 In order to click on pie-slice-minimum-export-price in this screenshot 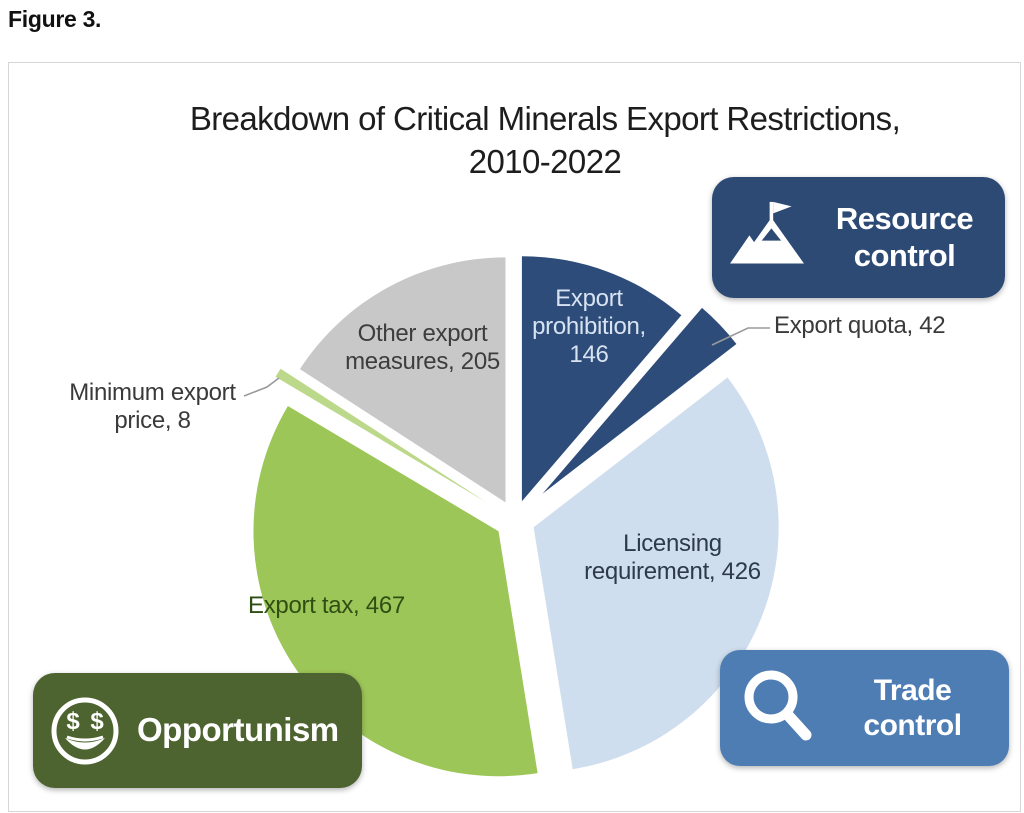, I will do `click(381, 435)`.